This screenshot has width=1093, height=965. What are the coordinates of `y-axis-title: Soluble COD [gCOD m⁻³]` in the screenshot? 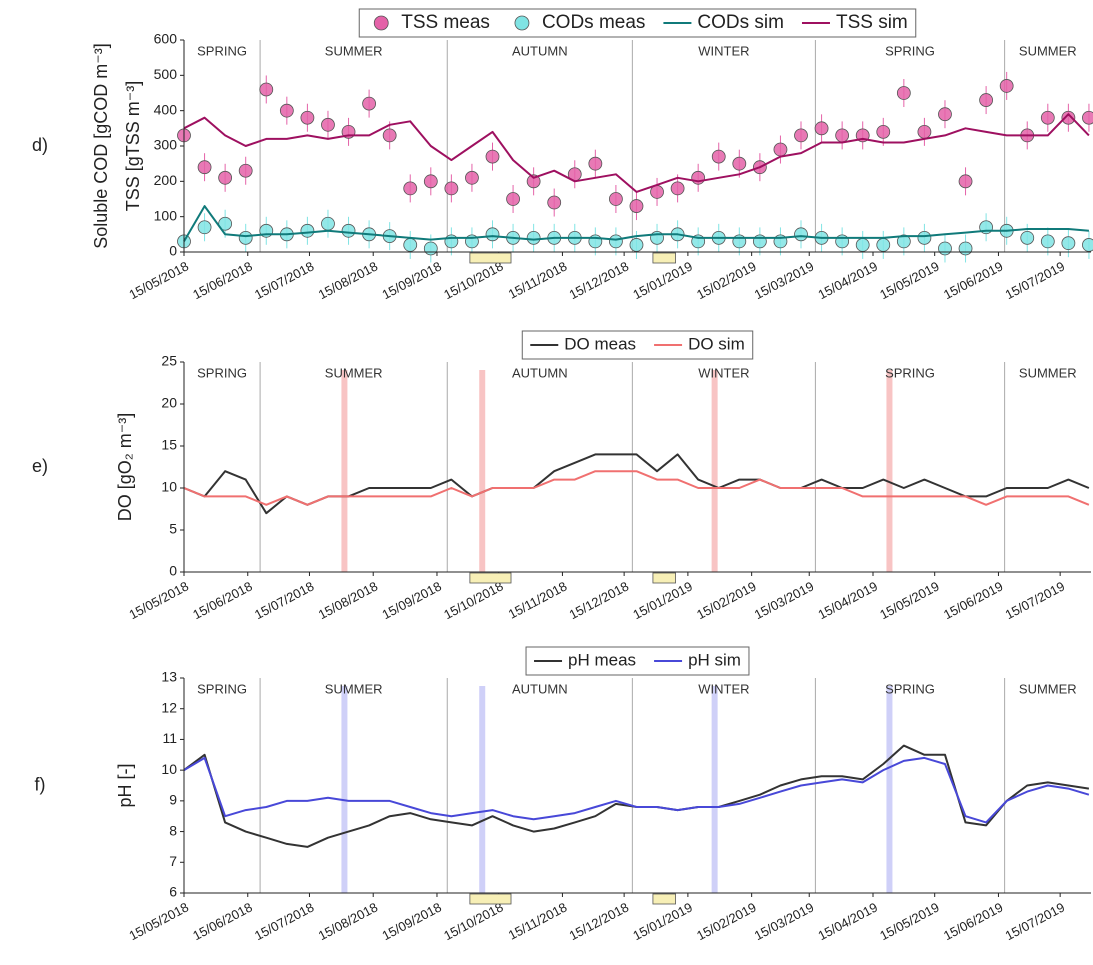 It's located at (101, 146).